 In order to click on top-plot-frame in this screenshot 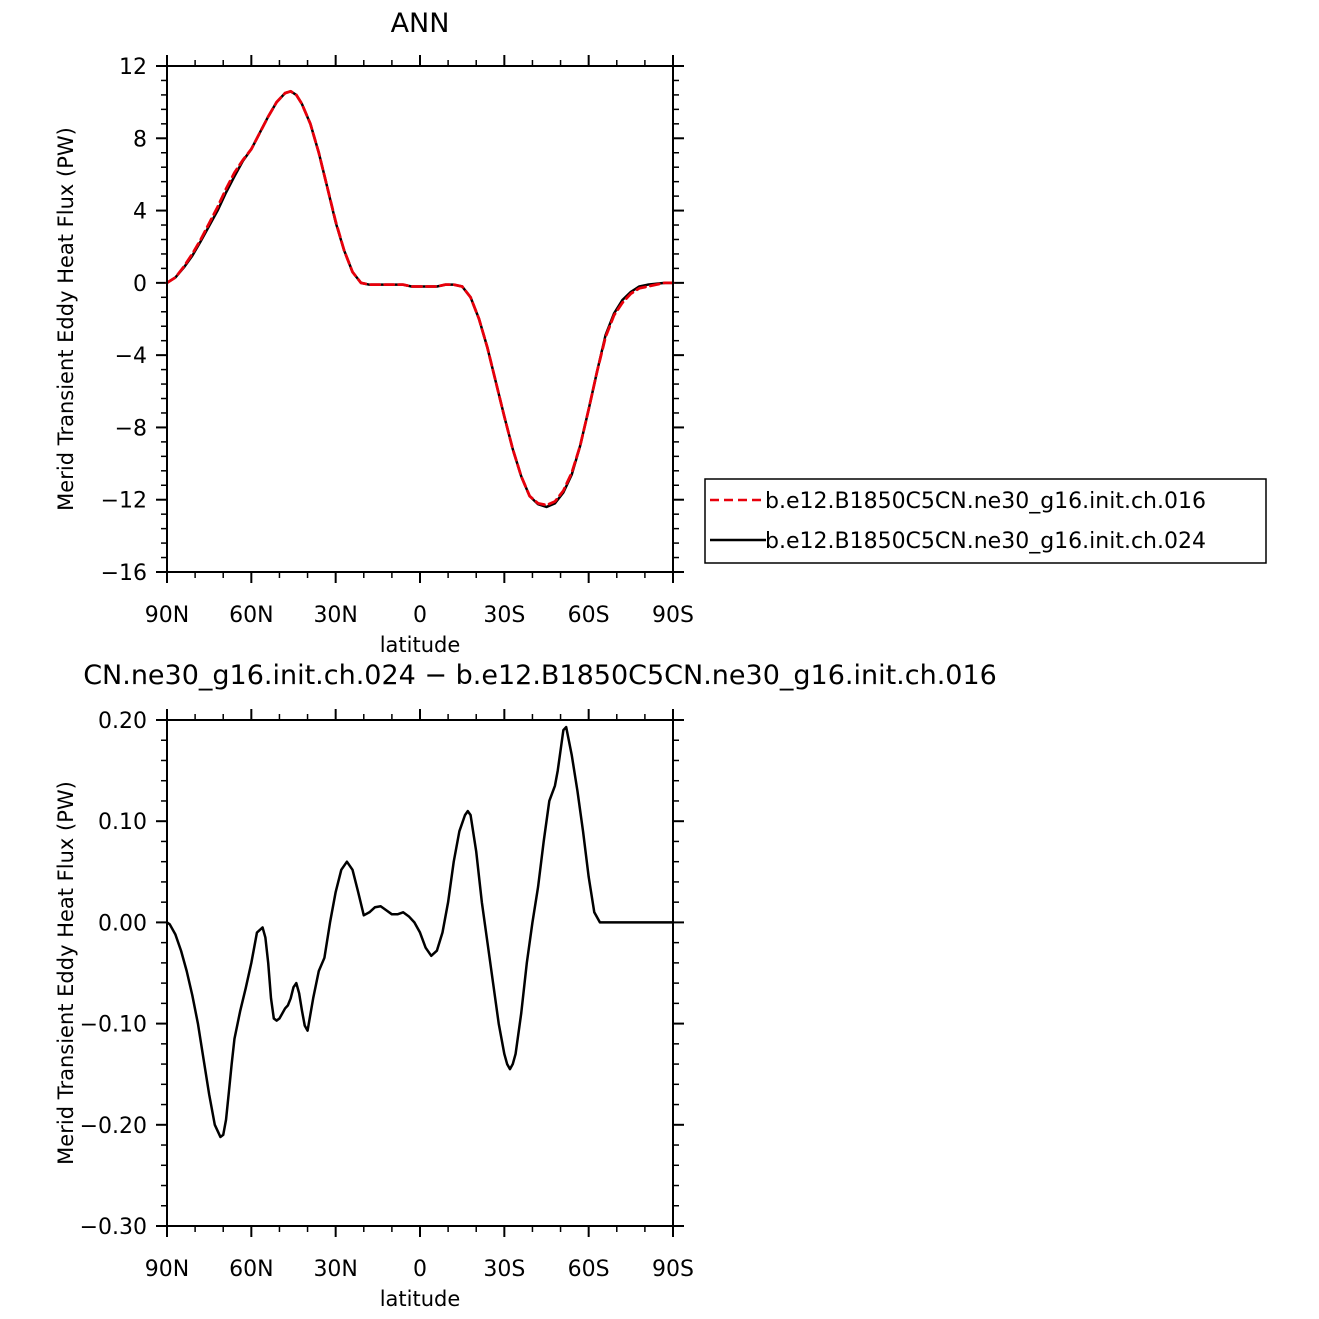, I will do `click(420, 319)`.